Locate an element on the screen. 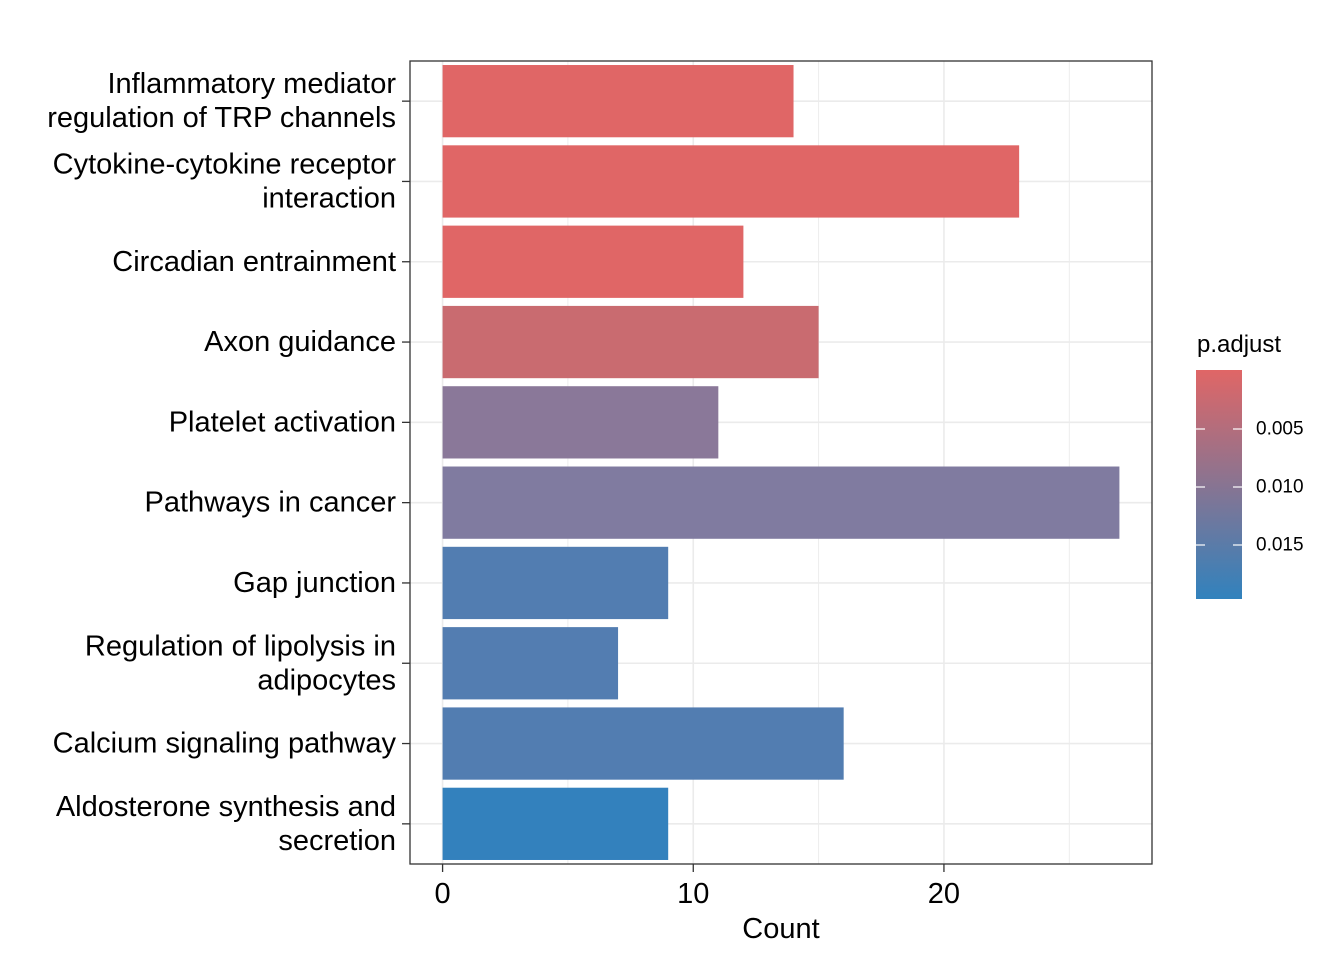  legend: p.adjust 0.005 0.010 0.015 is located at coordinates (1250, 465).